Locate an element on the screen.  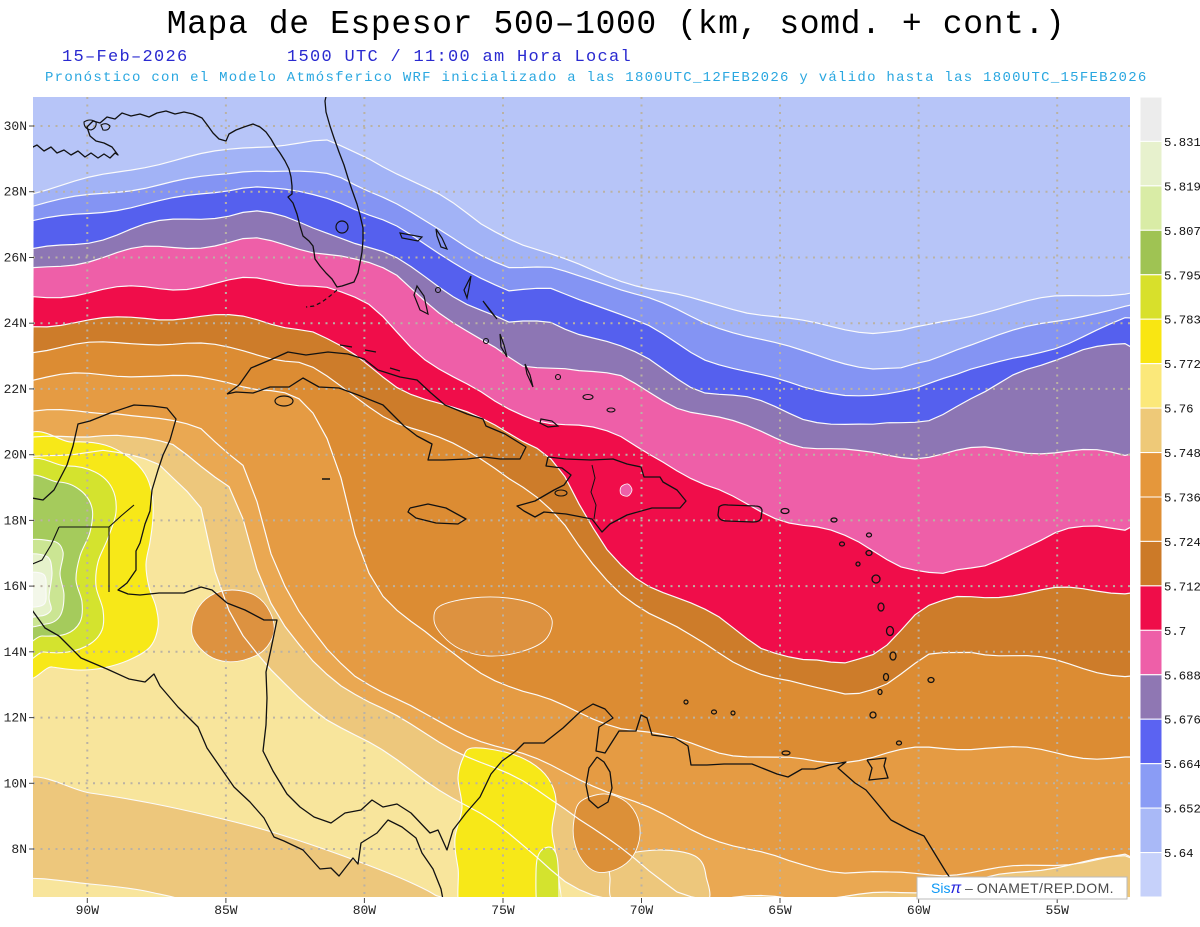
svg-text: 5.736 is located at coordinates (1182, 499).